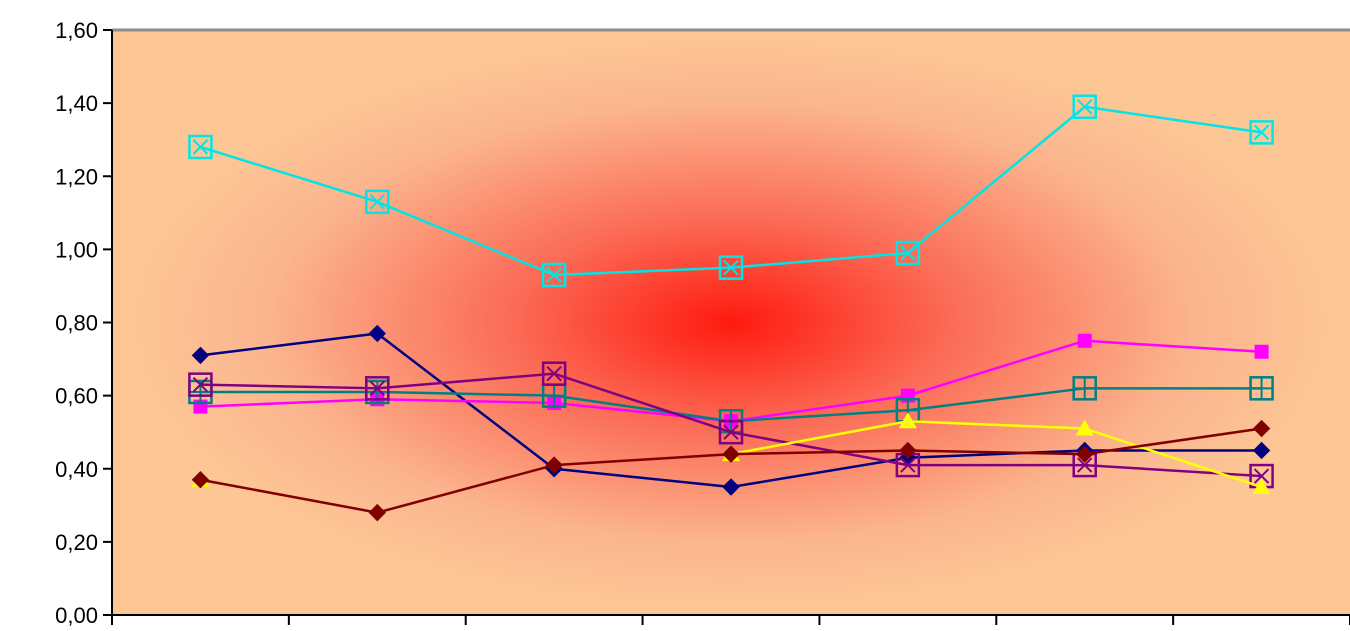  I want to click on y-tick-label: 0,00, so click(76, 614).